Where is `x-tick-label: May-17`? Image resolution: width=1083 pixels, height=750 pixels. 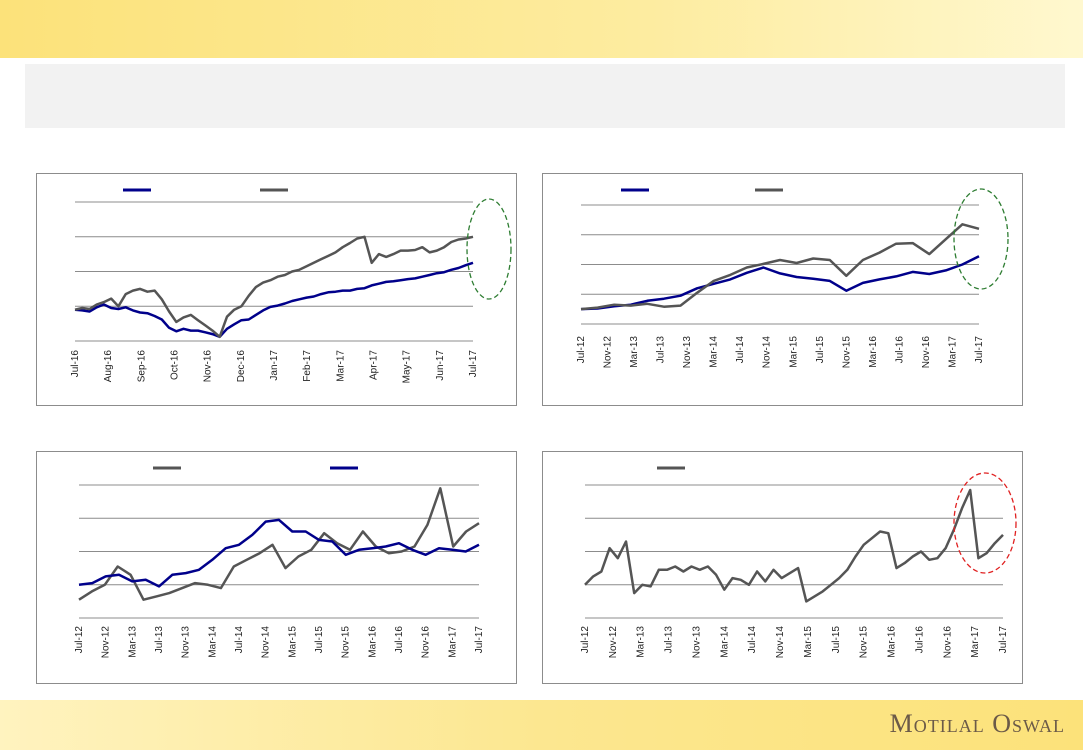
x-tick-label: May-17 is located at coordinates (407, 367).